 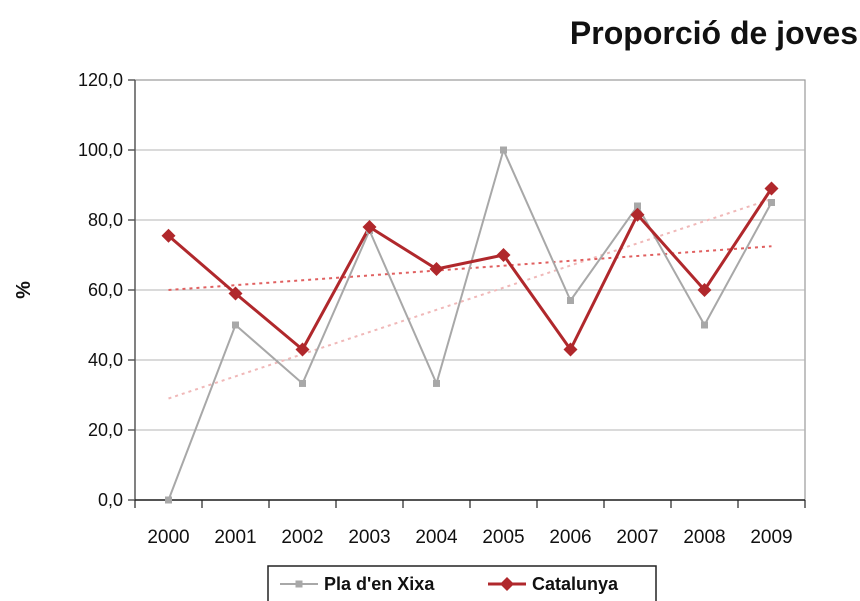 I want to click on legend: Pla d'en Xixa Catalunya, so click(x=462, y=583).